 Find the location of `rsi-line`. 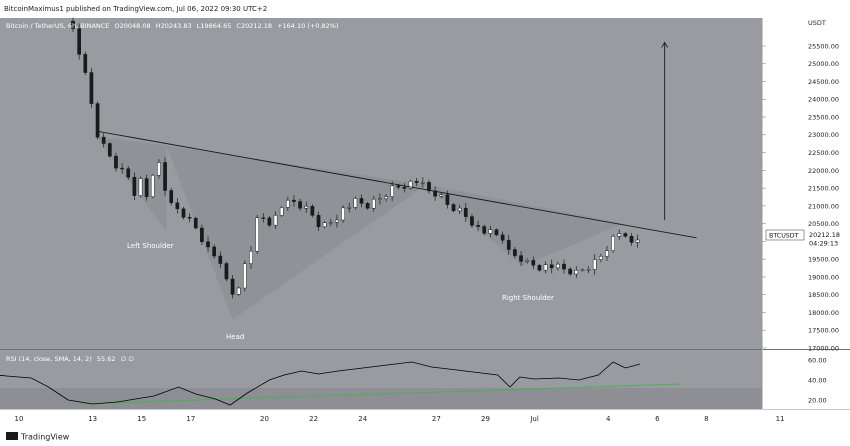

rsi-line is located at coordinates (320, 383).